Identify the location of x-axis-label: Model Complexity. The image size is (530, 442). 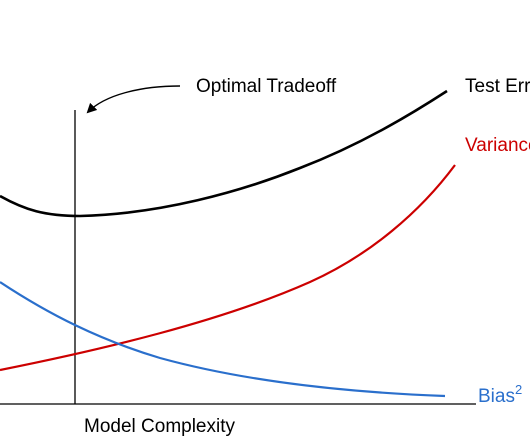
(159, 426).